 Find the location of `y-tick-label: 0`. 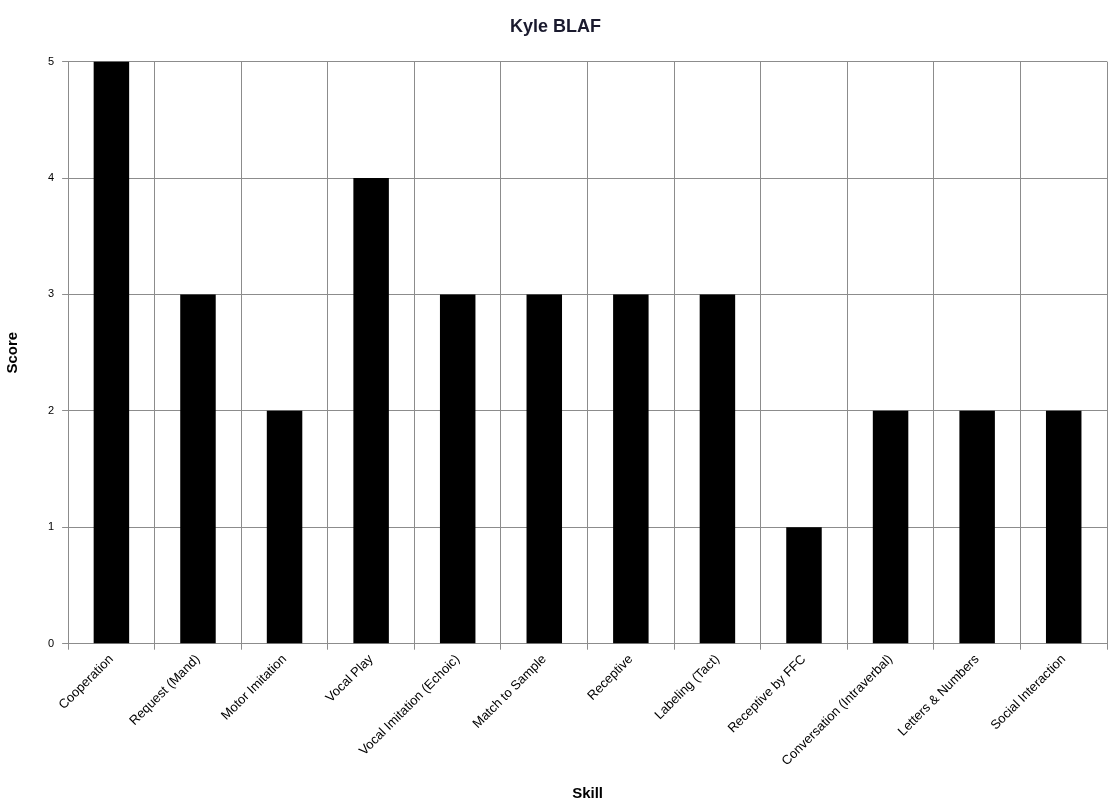

y-tick-label: 0 is located at coordinates (51, 642).